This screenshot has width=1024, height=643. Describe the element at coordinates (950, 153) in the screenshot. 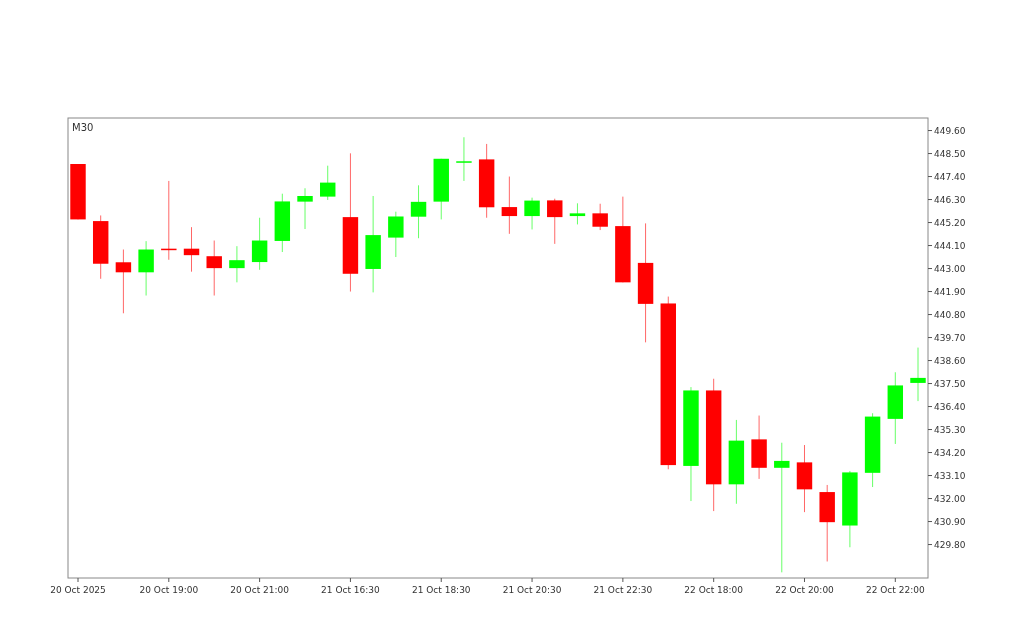

I see `y-tick-label: 448.50` at that location.